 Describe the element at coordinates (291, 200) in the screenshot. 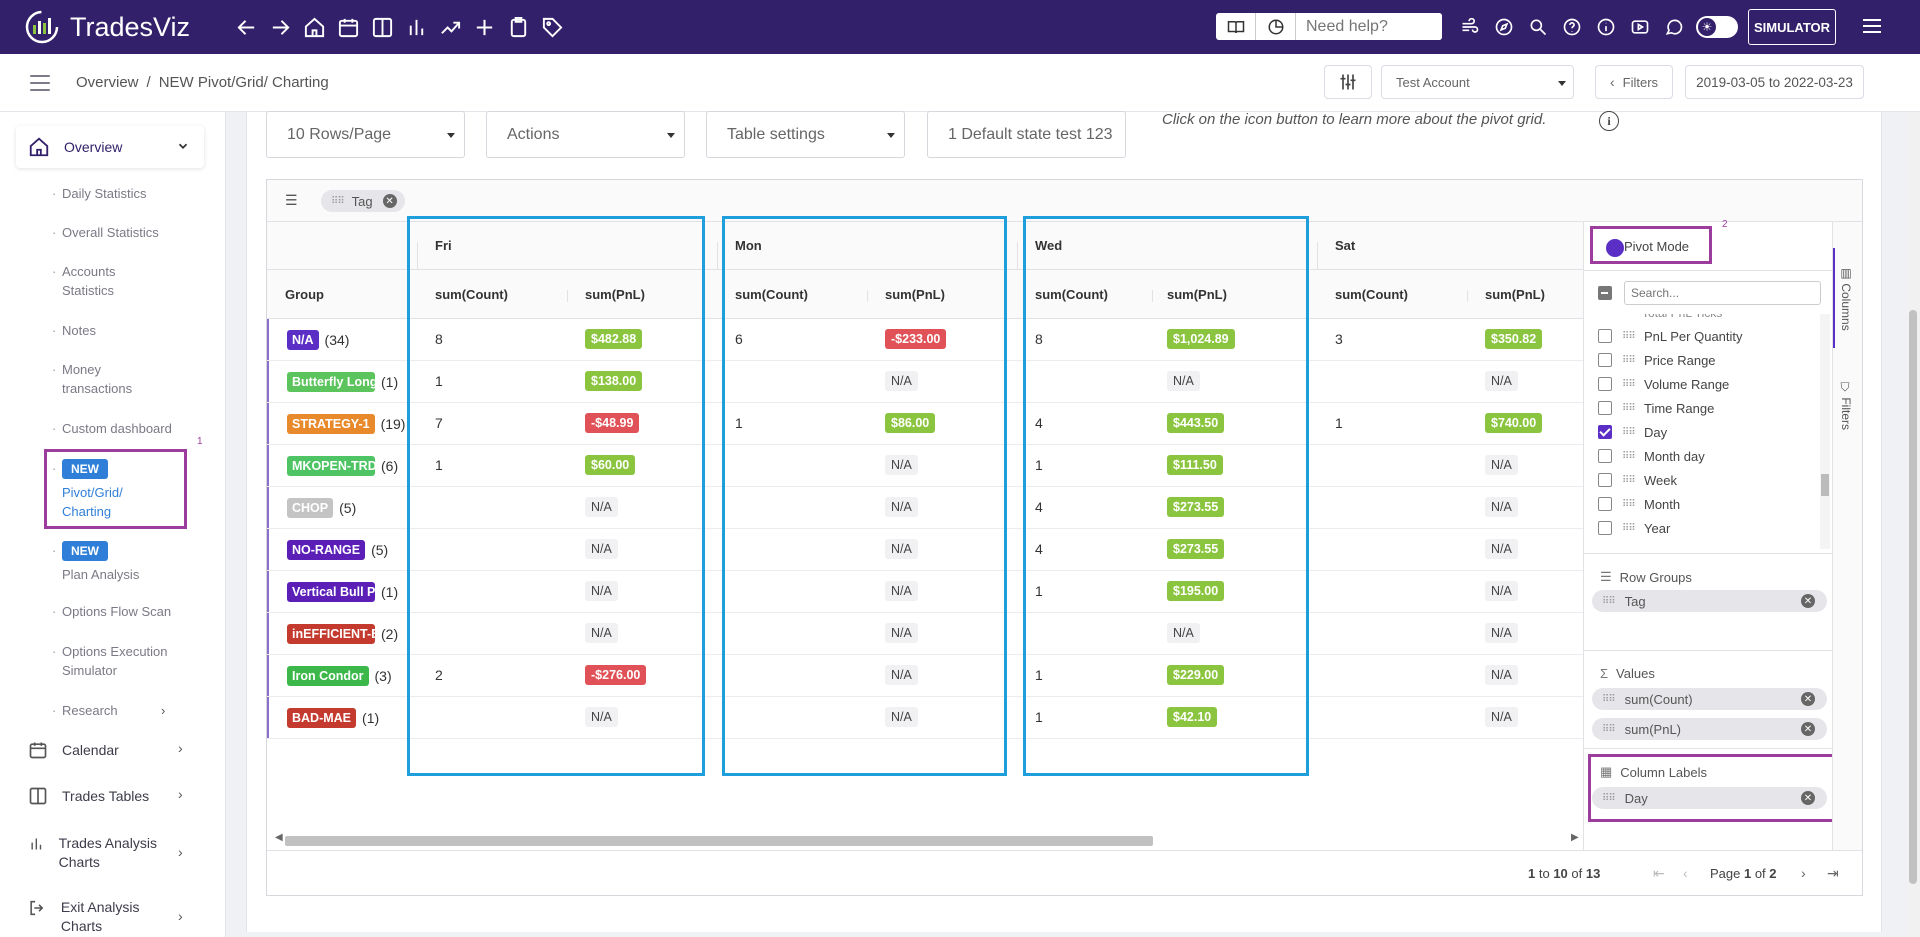

I see `list-icon: ☰` at that location.